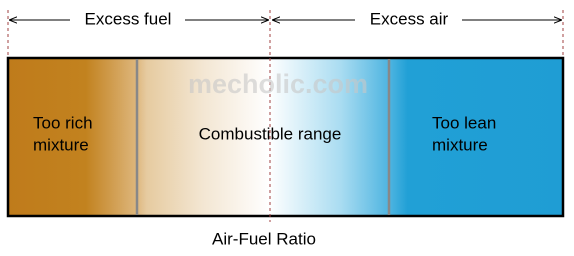  Describe the element at coordinates (270, 133) in the screenshot. I see `region-label: Combustible range` at that location.